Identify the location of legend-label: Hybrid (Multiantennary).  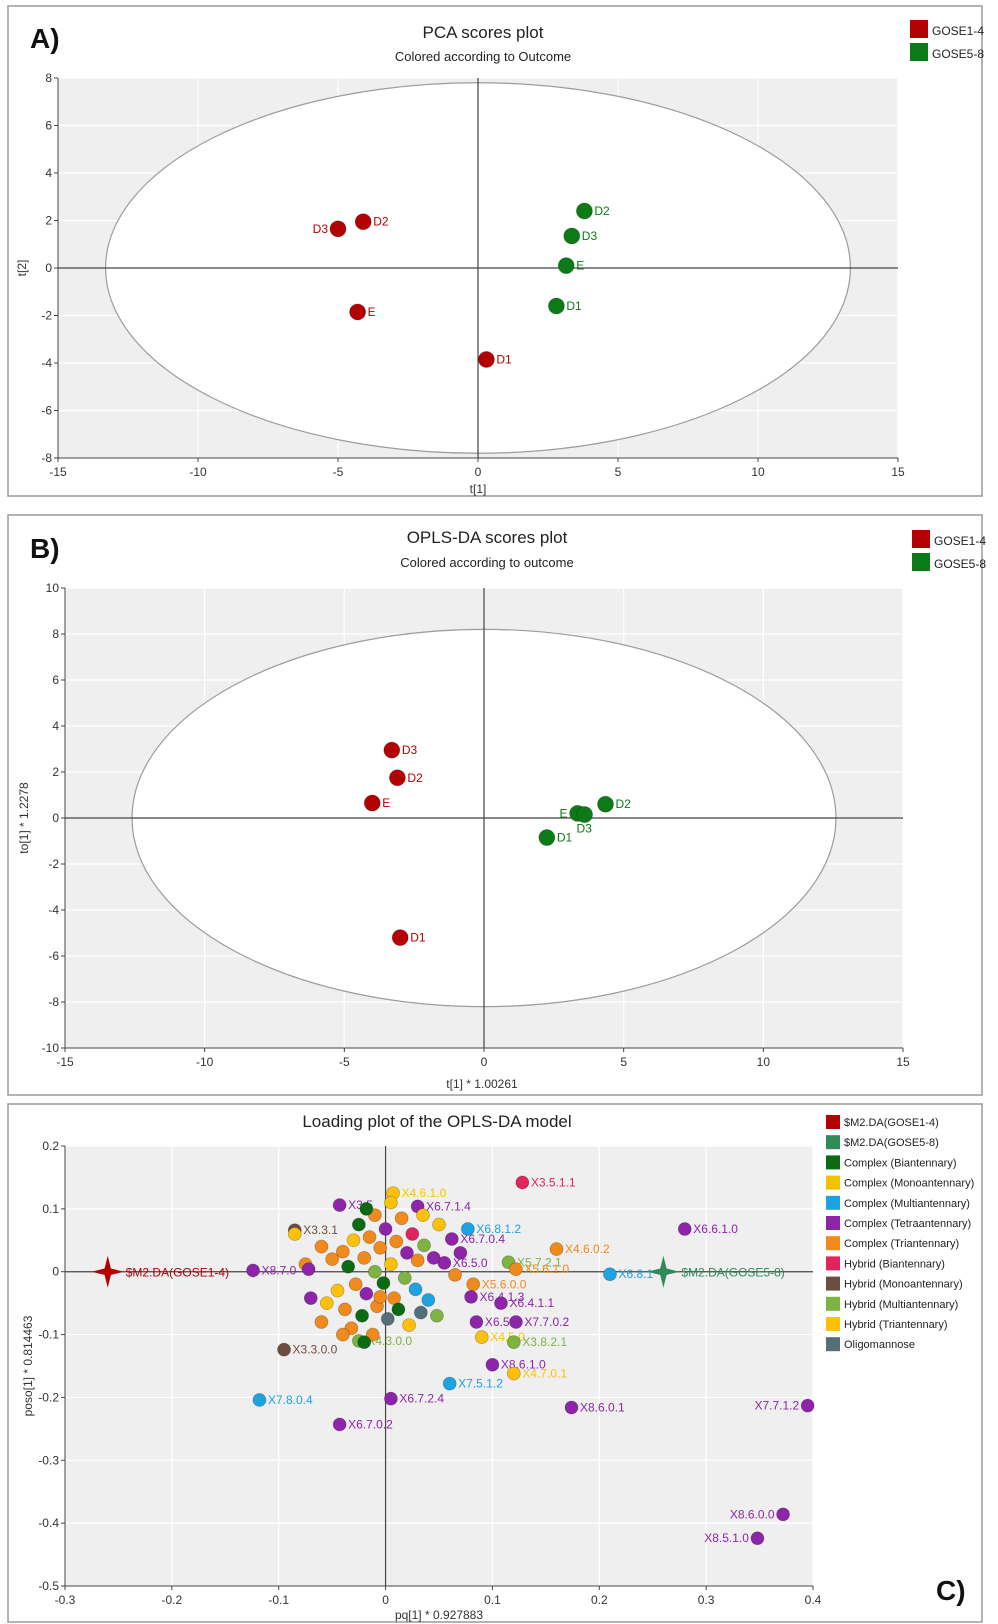
(901, 1305).